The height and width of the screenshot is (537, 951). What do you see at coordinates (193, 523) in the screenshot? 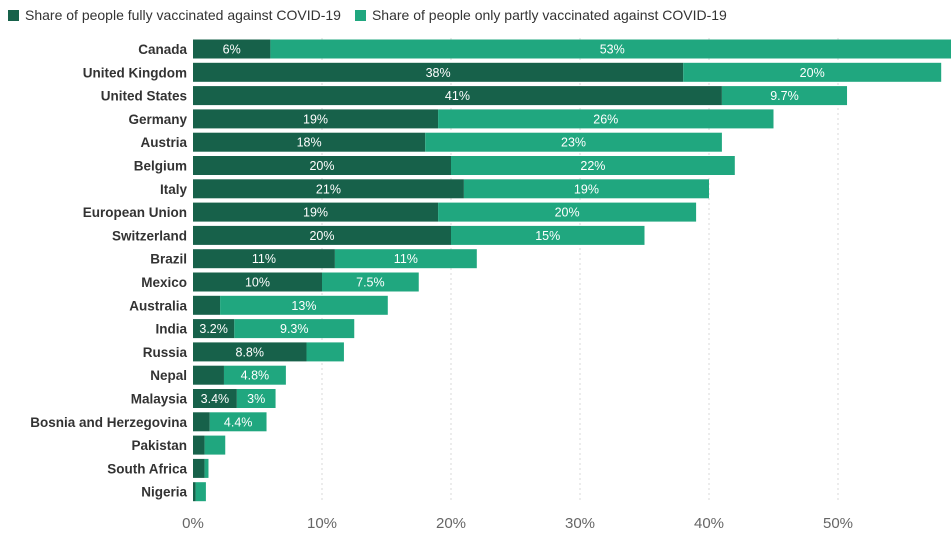
I see `x-tick-label: 0%` at bounding box center [193, 523].